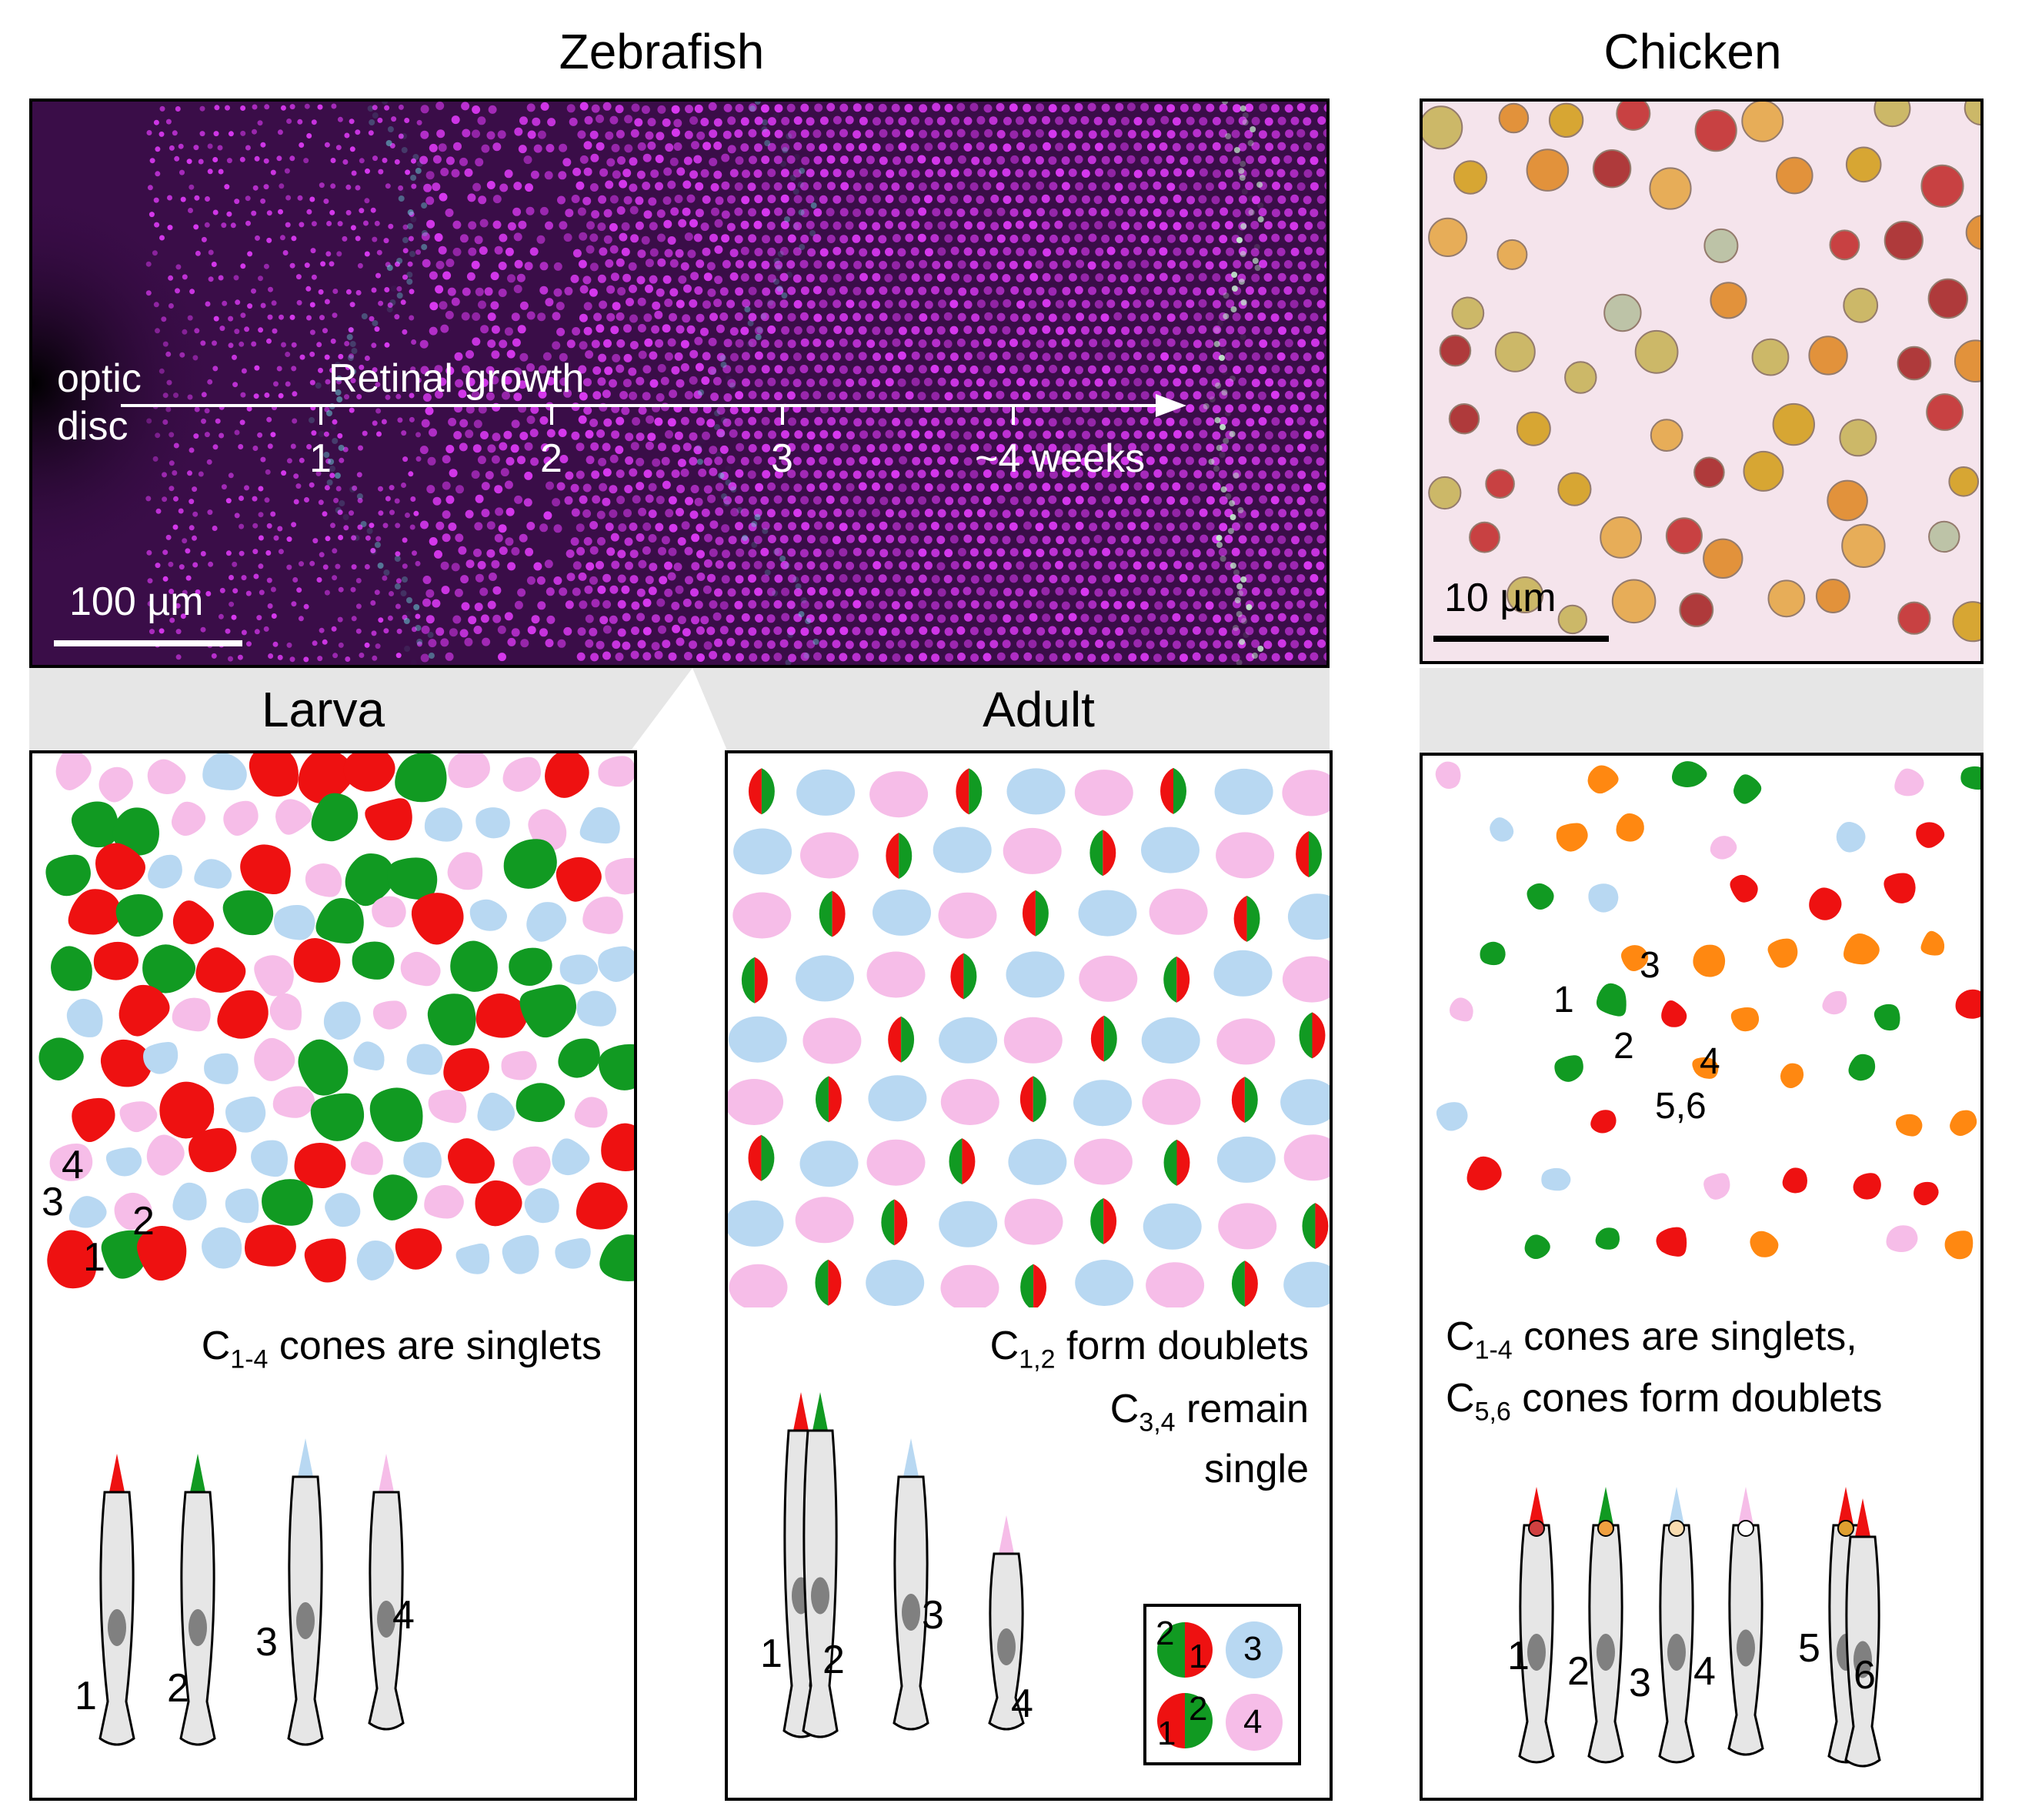 Image resolution: width=2022 pixels, height=1820 pixels. I want to click on title-larva: Larva, so click(323, 710).